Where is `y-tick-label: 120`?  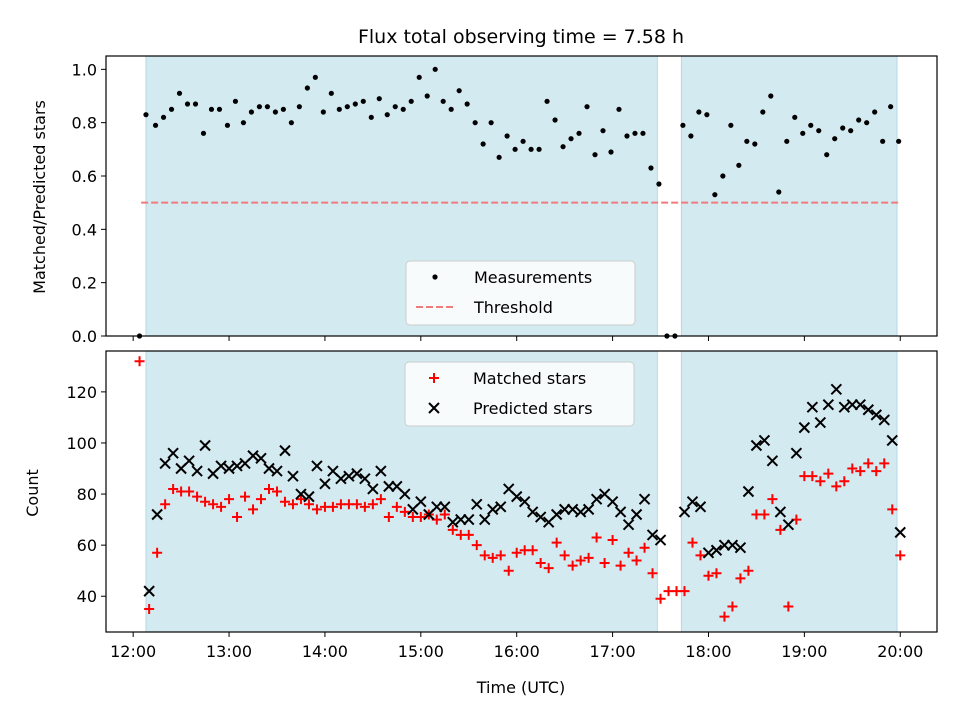
y-tick-label: 120 is located at coordinates (81, 392).